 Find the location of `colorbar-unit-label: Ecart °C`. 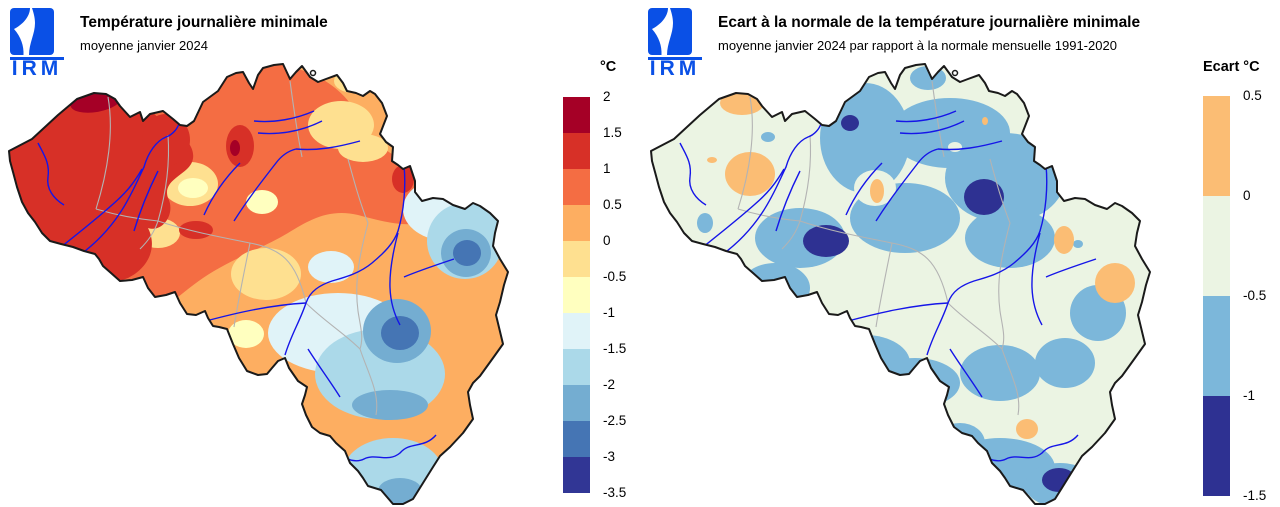

colorbar-unit-label: Ecart °C is located at coordinates (1231, 67).